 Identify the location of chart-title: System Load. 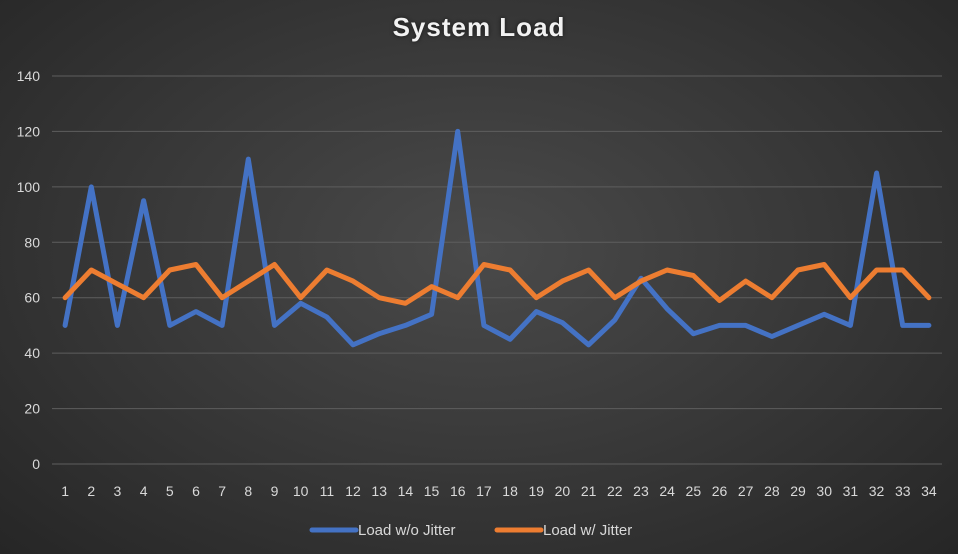
(479, 27).